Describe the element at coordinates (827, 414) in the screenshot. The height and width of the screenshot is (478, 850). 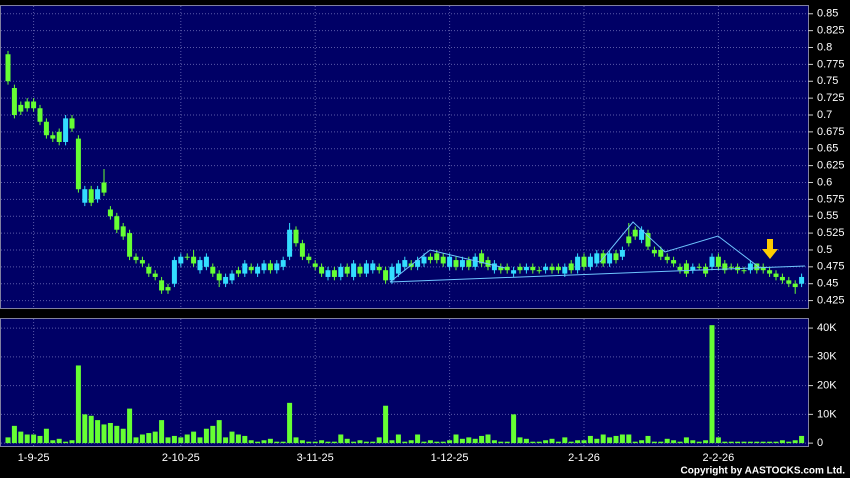
I see `y-tick-label: 10K` at that location.